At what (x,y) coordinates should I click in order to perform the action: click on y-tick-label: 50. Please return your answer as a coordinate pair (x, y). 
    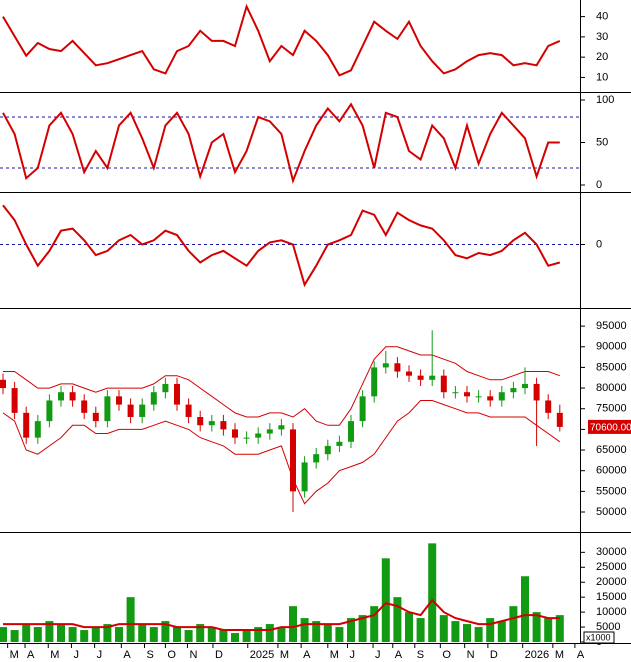
    Looking at the image, I should click on (602, 142).